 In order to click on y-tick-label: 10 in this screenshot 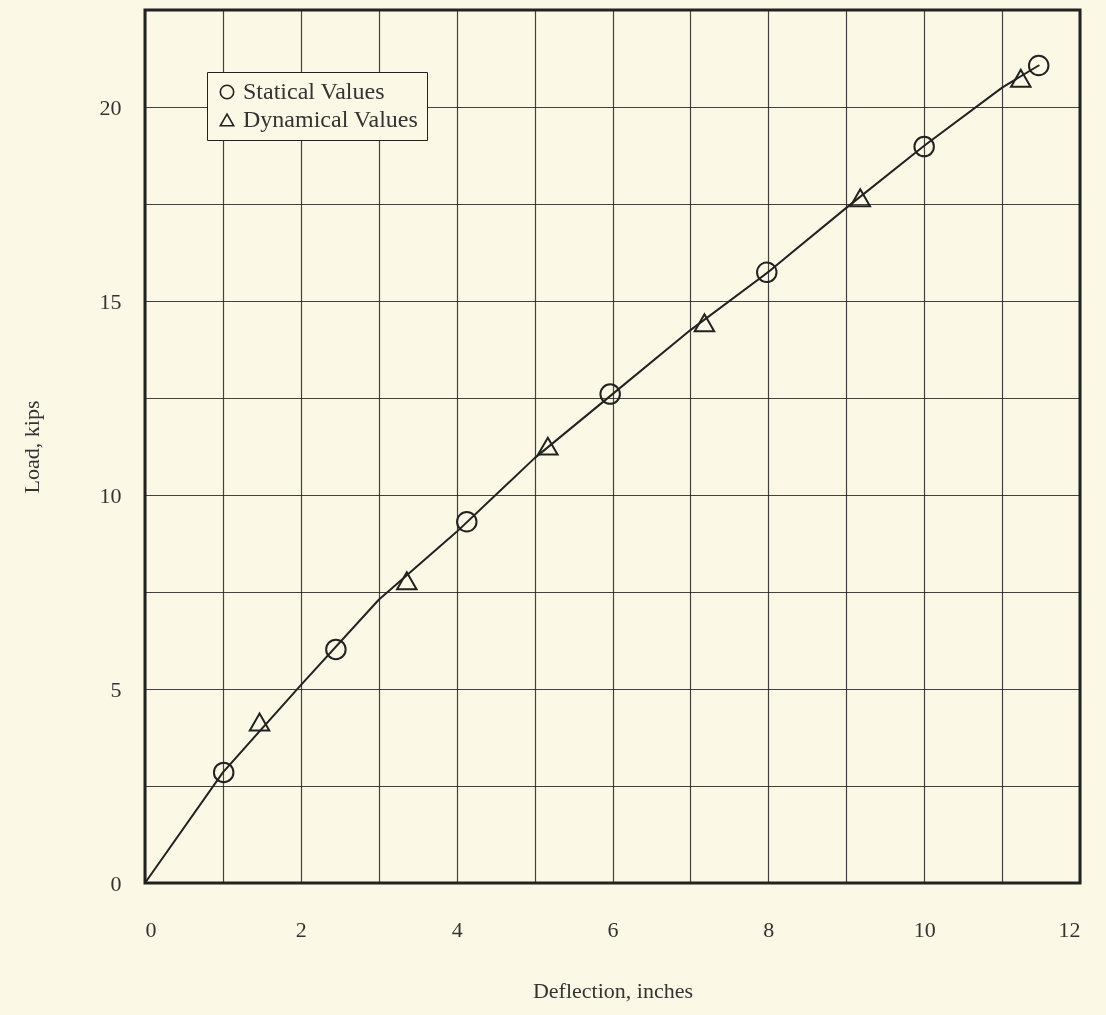, I will do `click(110, 495)`.